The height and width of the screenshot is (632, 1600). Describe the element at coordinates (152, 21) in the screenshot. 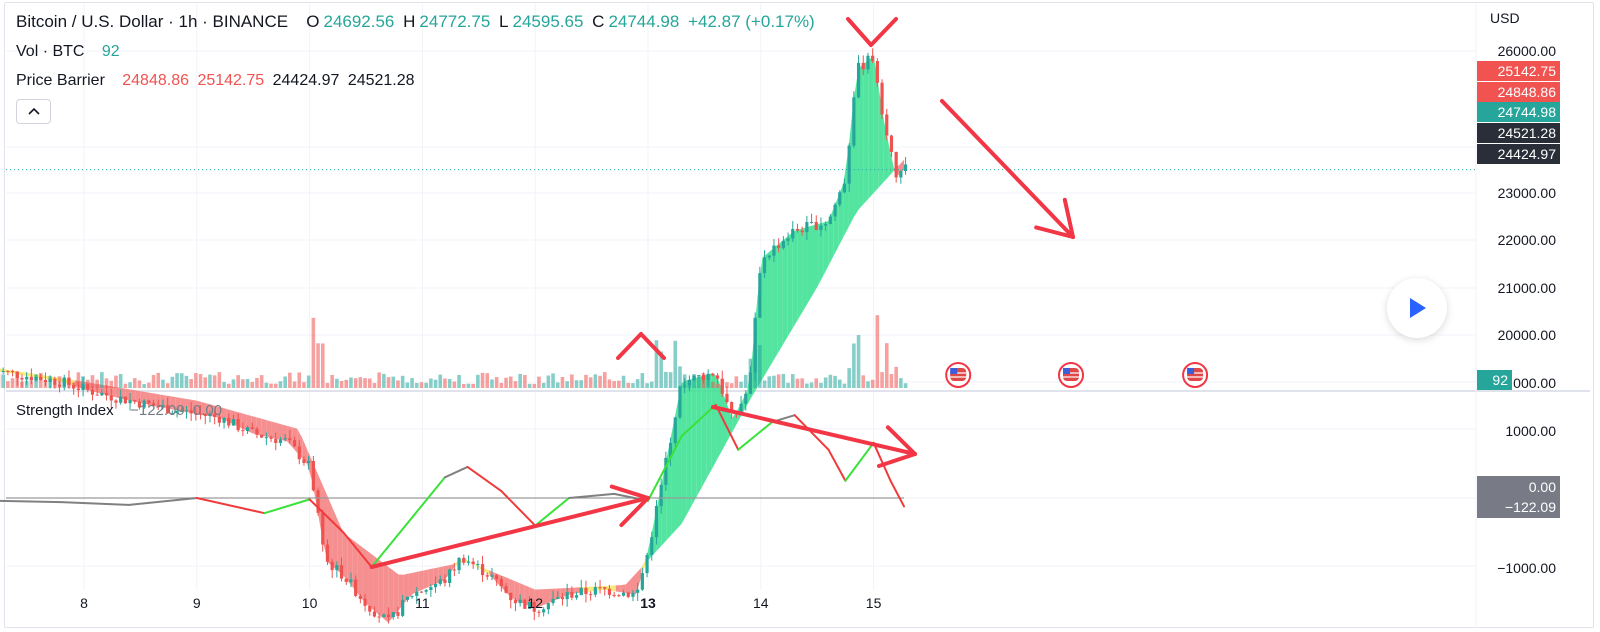

I see `symbol-title: Bitcoin / U.S. Dollar · 1h · BINANCE` at that location.